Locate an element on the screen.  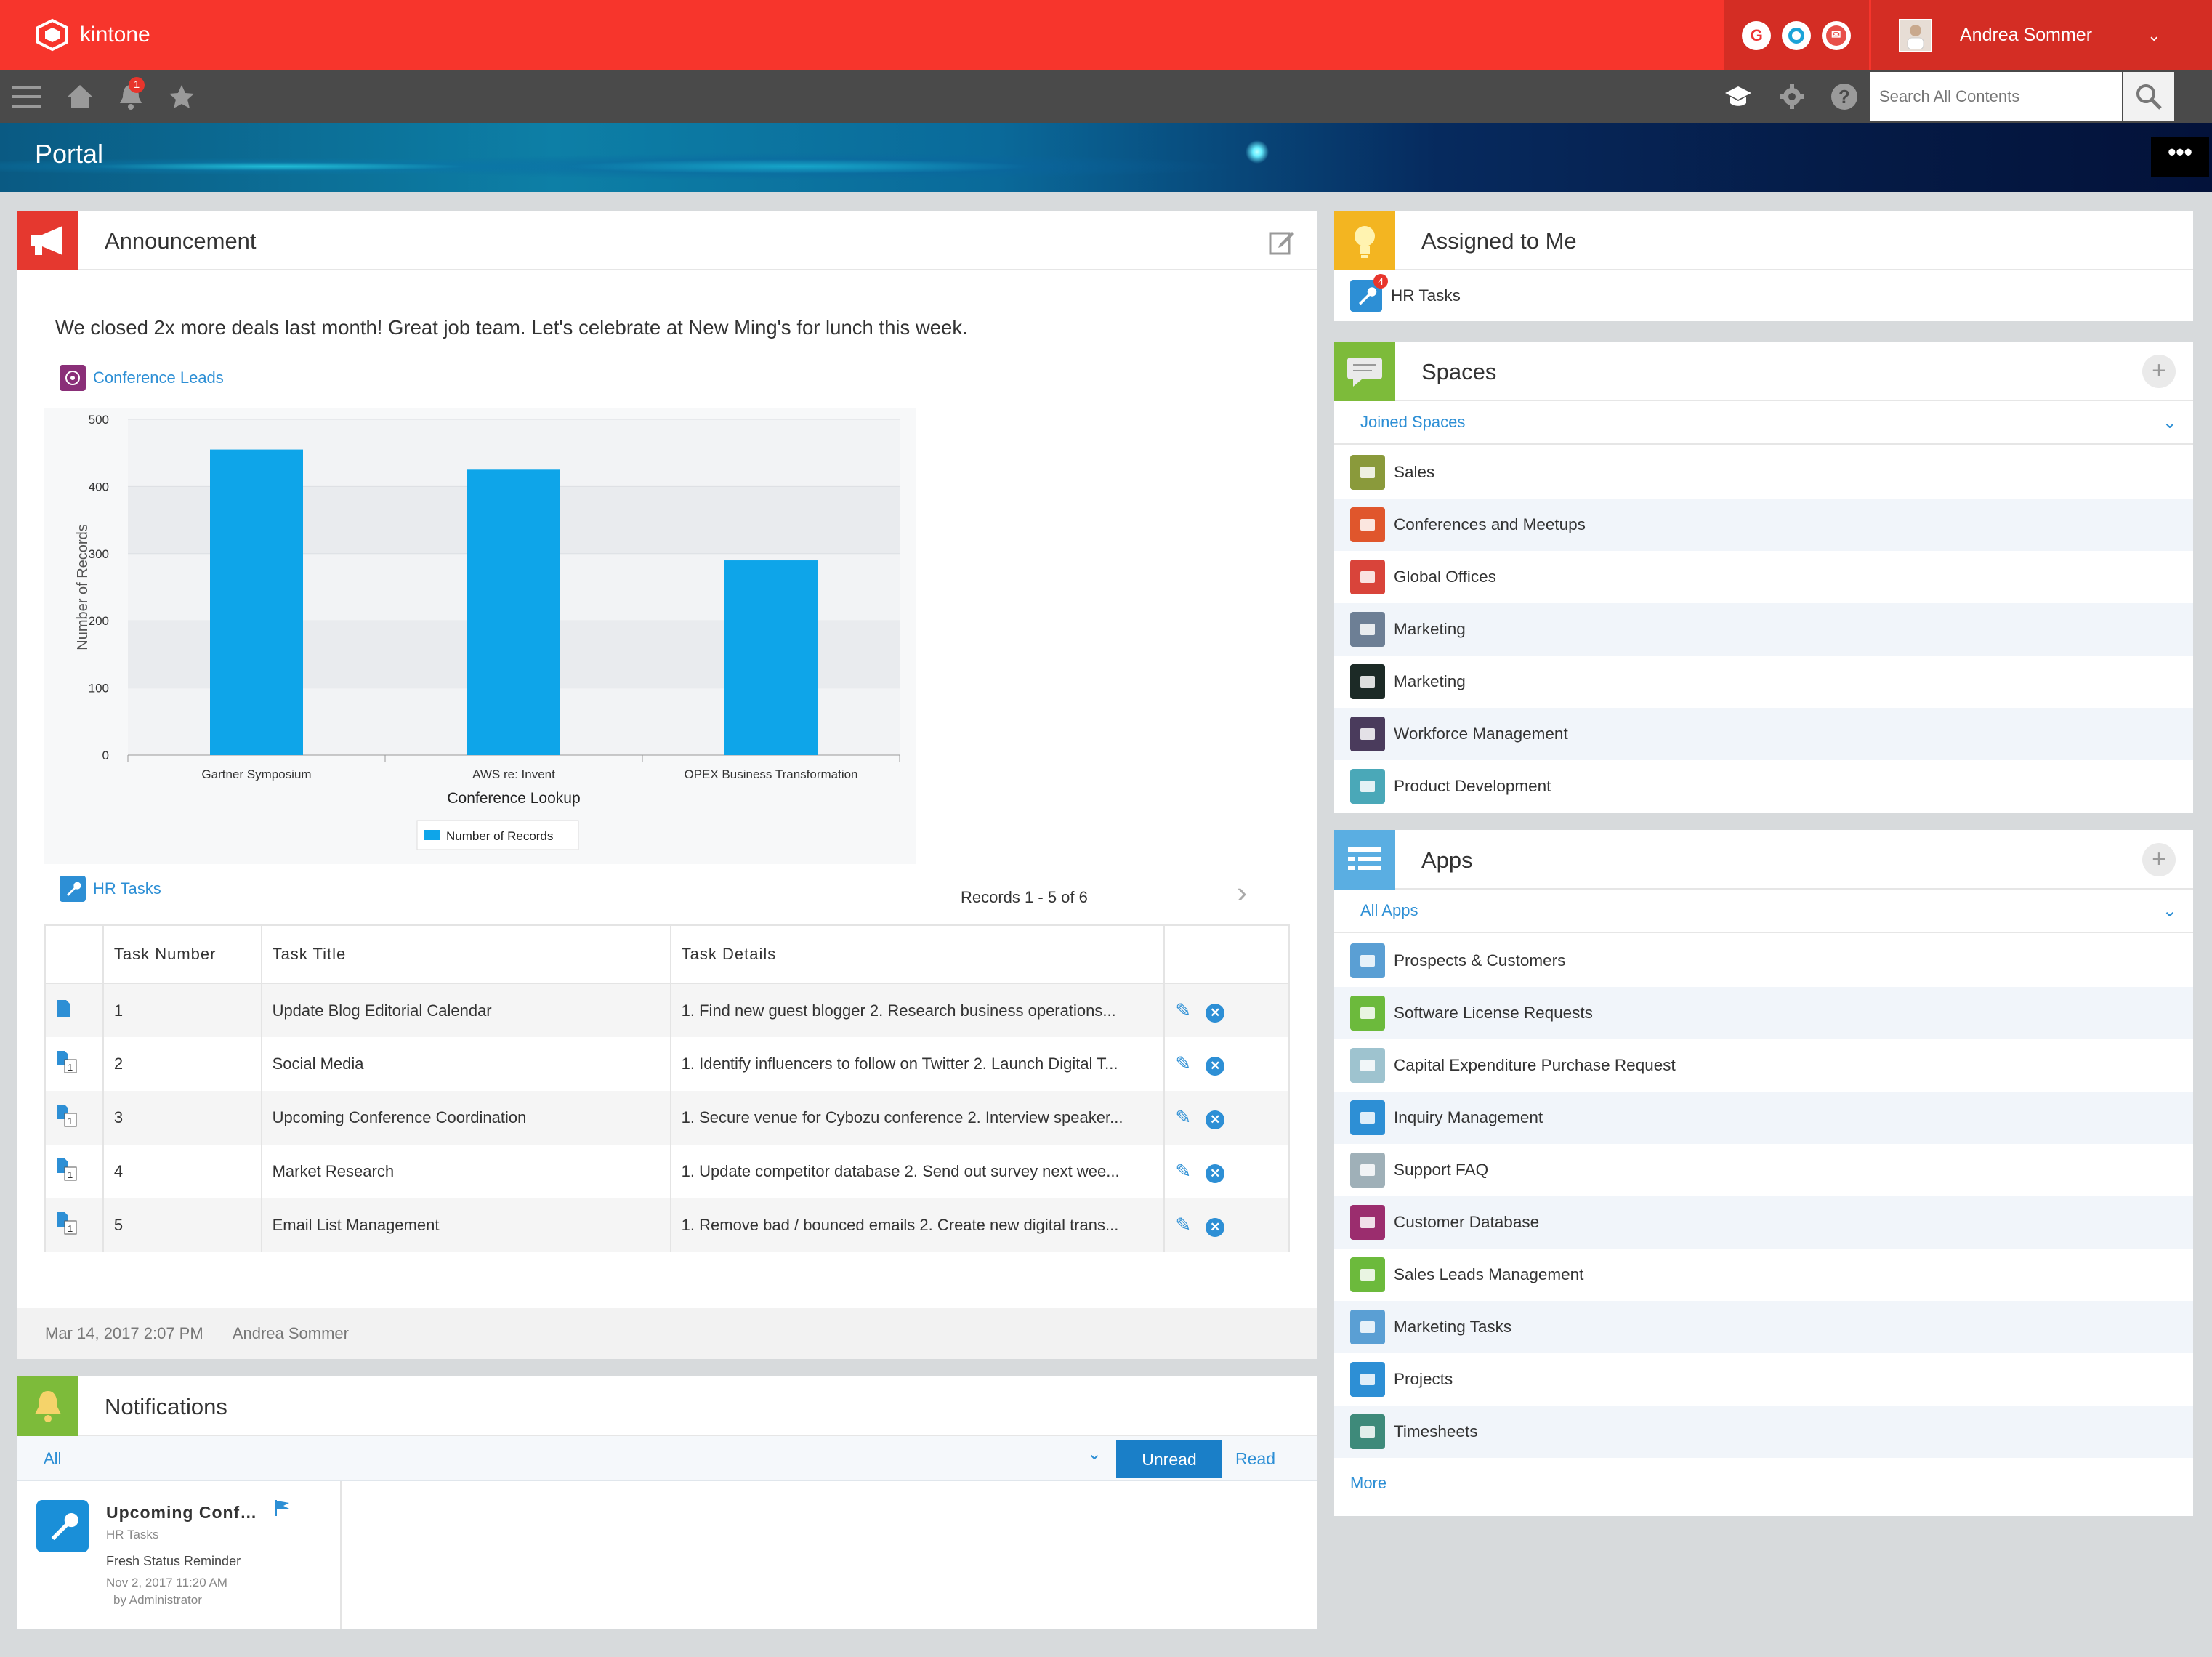
list-item: Conferences and Meetups is located at coordinates (1763, 525).